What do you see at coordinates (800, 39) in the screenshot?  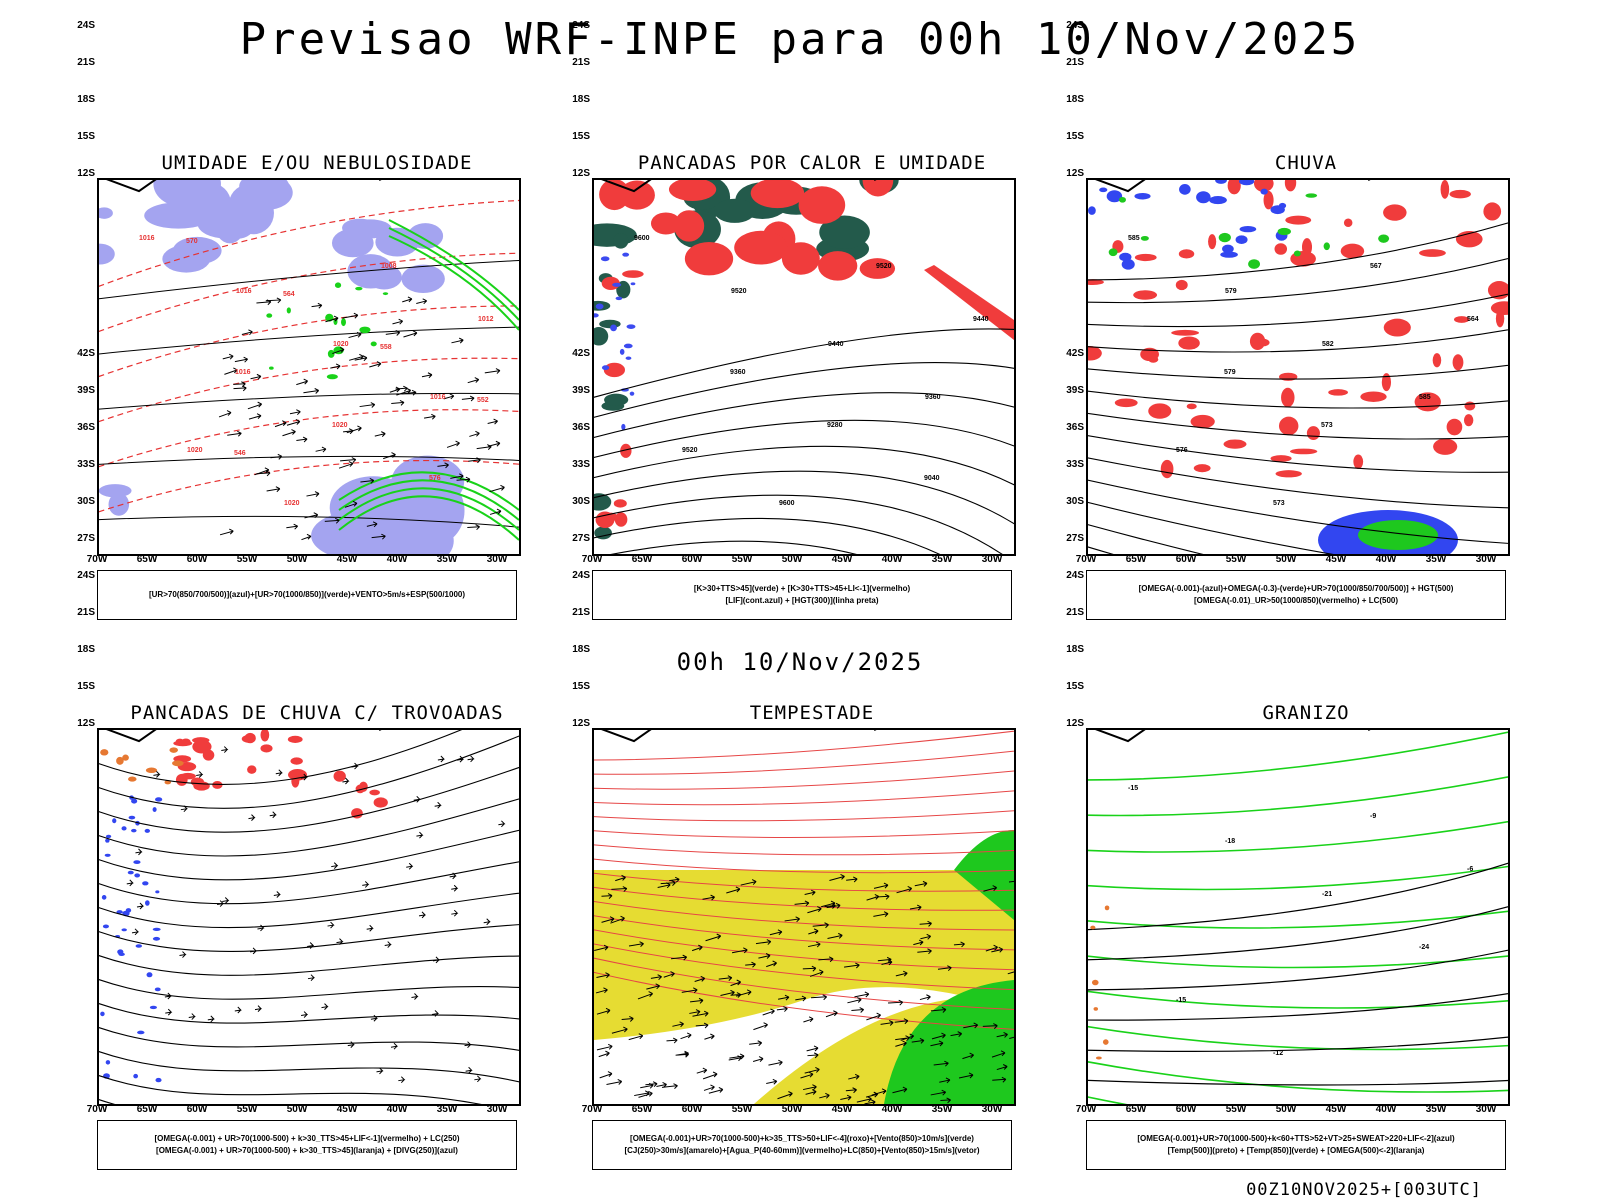 I see `main-title: Previsao WRF-INPE para 00h 10/Nov/2025` at bounding box center [800, 39].